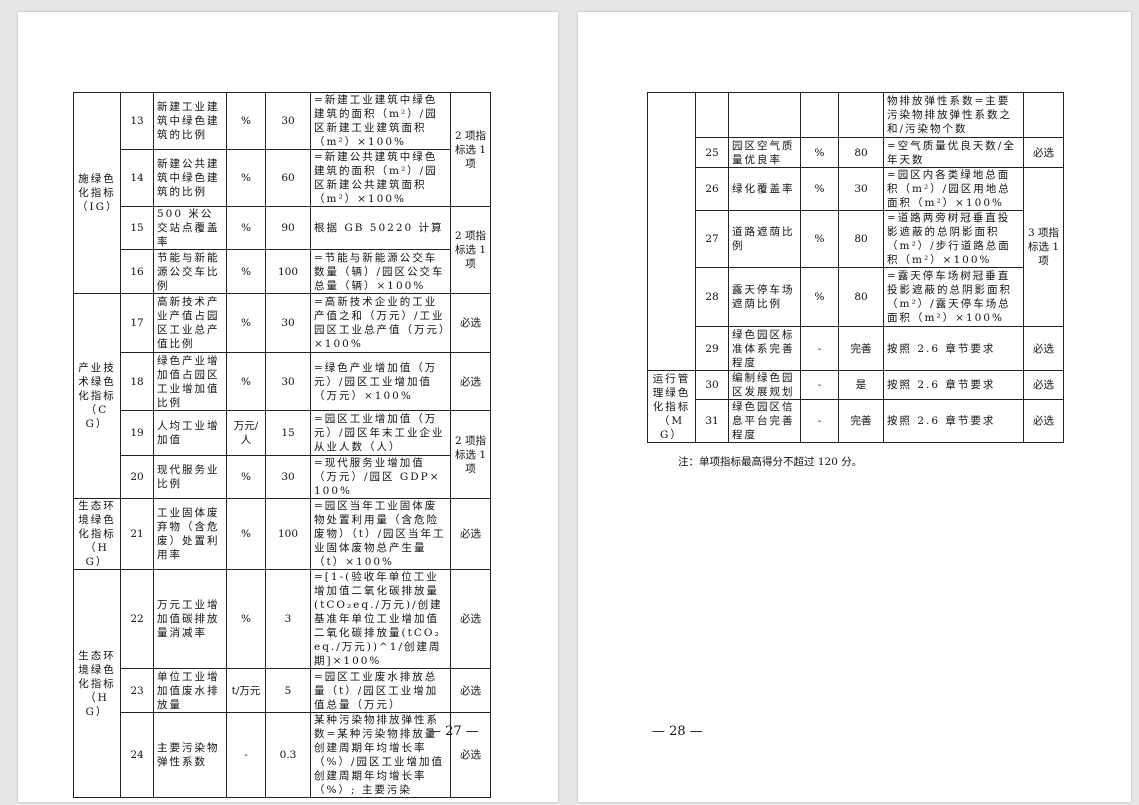  Describe the element at coordinates (137, 178) in the screenshot. I see `item-number: 14` at that location.